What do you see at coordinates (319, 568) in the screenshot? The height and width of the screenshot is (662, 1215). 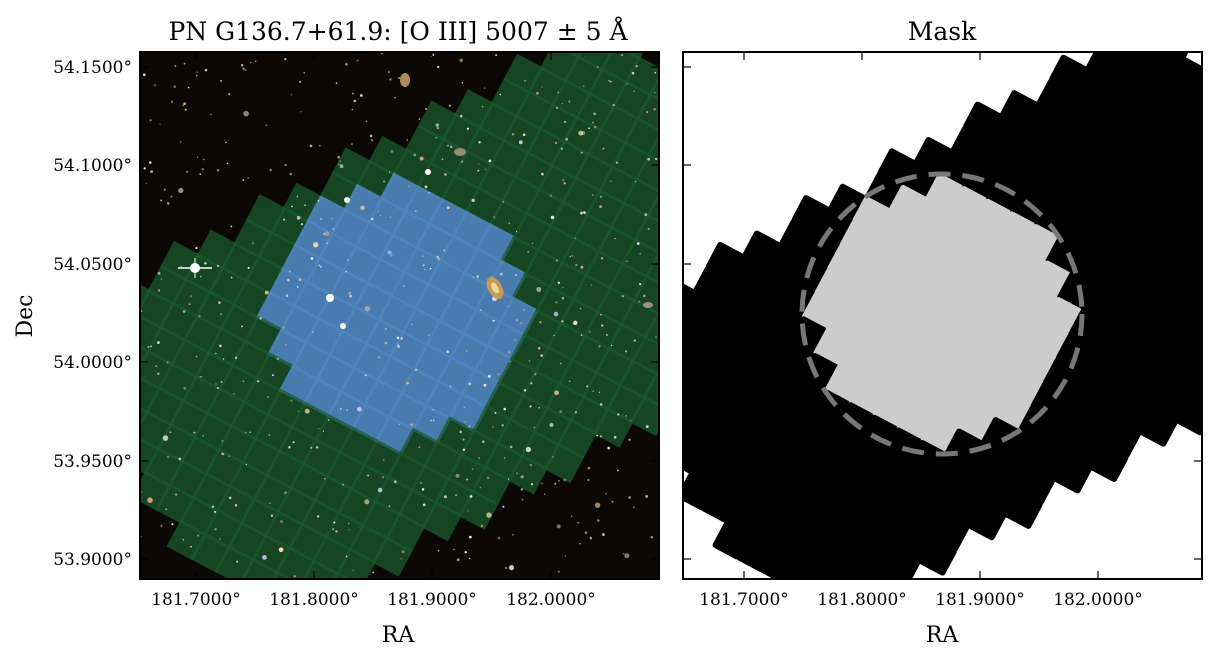 I see `unobserved-tile` at bounding box center [319, 568].